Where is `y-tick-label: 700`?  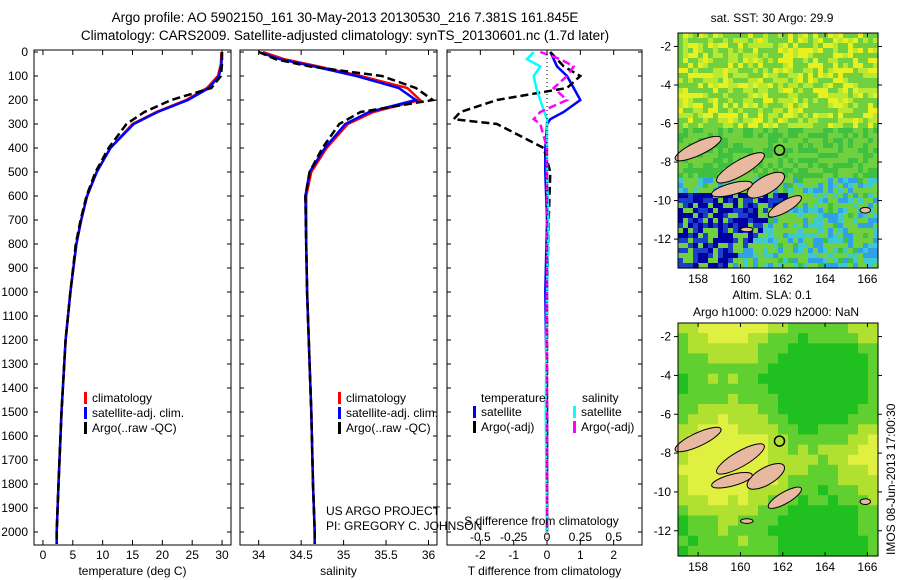
y-tick-label: 700 is located at coordinates (18, 220).